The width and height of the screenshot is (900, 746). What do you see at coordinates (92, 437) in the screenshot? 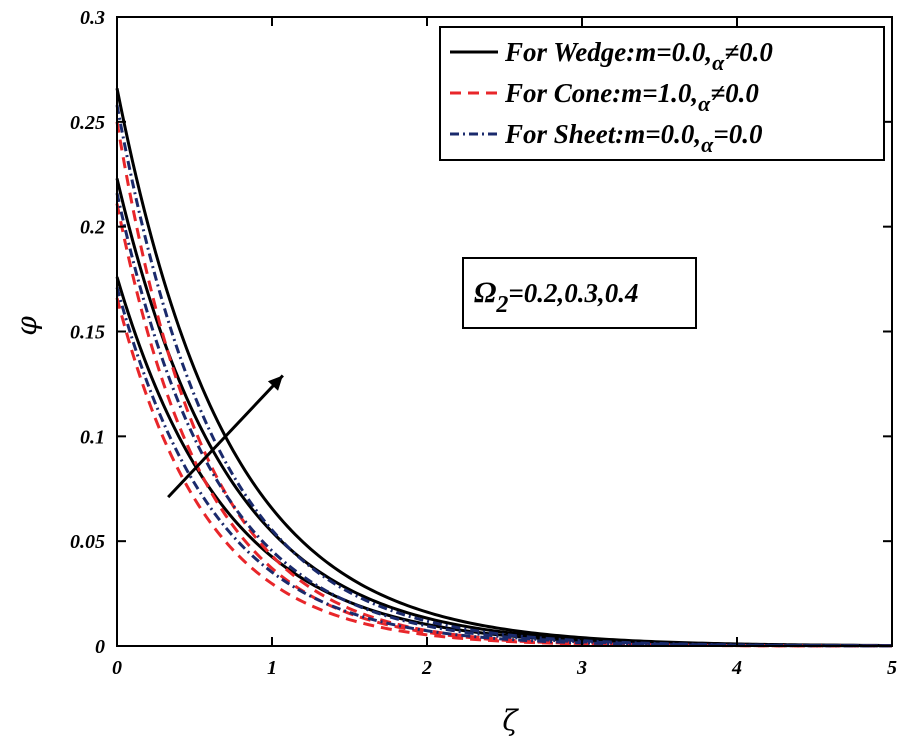
I see `y-tick-label: 0.1` at bounding box center [92, 437].